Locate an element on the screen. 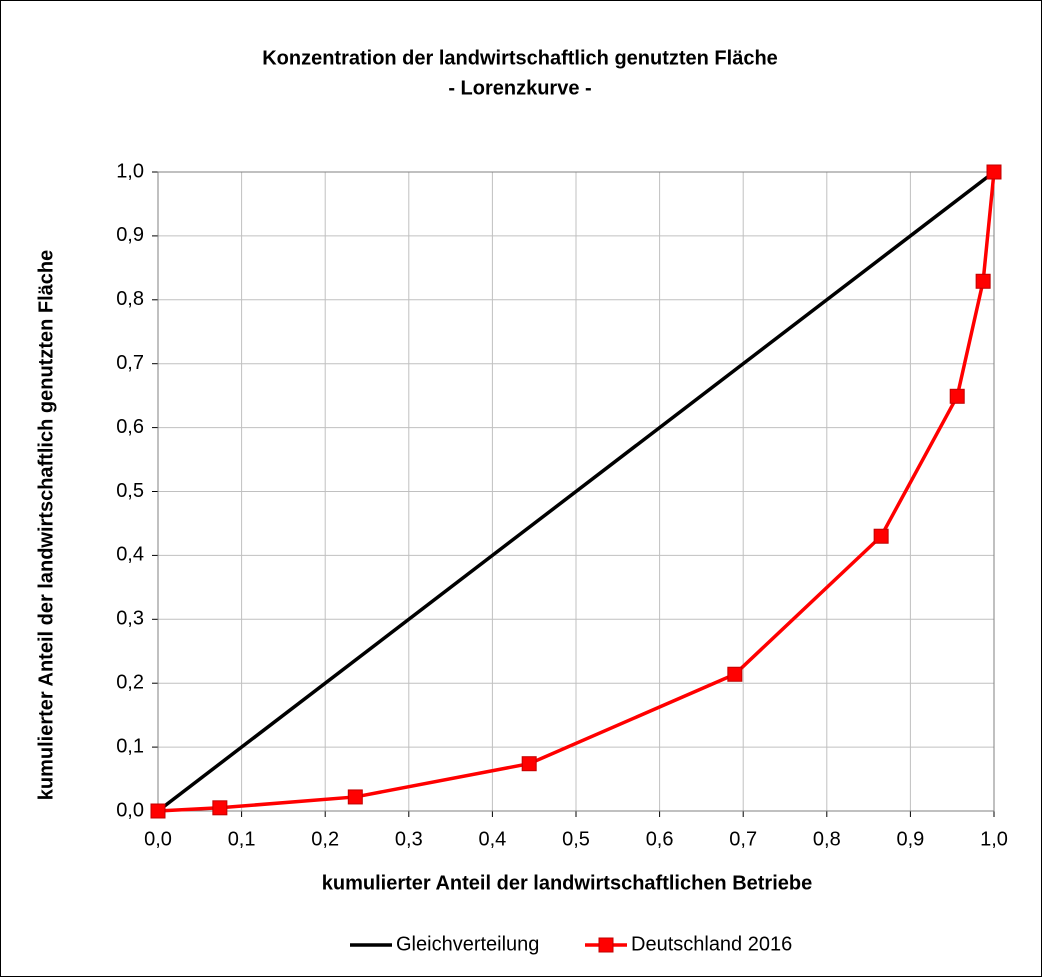 This screenshot has height=977, width=1042. x-tick-label: 1,0 is located at coordinates (994, 839).